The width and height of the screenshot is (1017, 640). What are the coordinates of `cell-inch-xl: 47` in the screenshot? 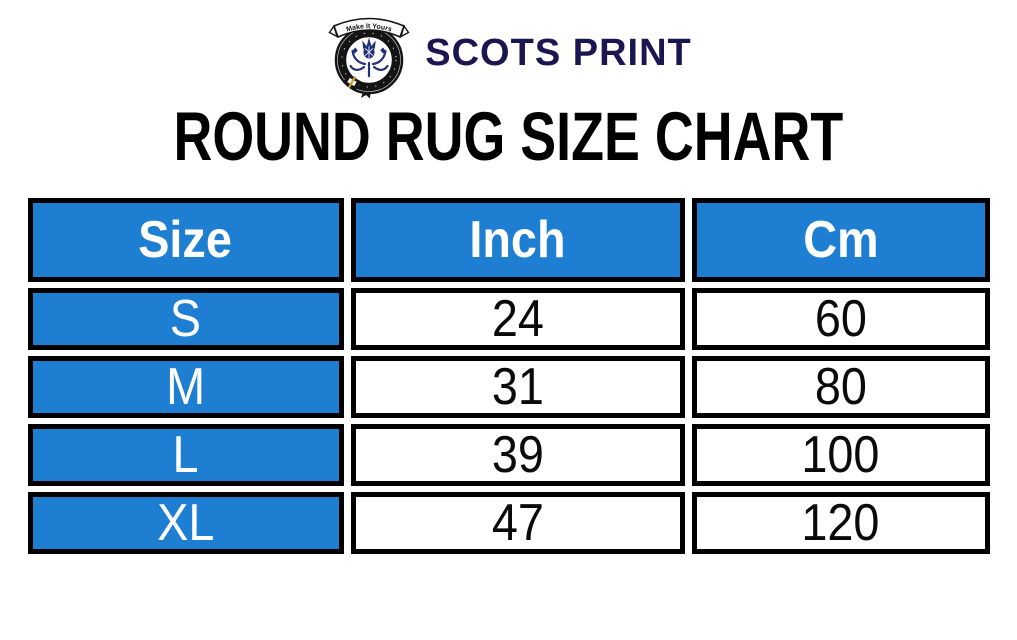 It's located at (517, 523).